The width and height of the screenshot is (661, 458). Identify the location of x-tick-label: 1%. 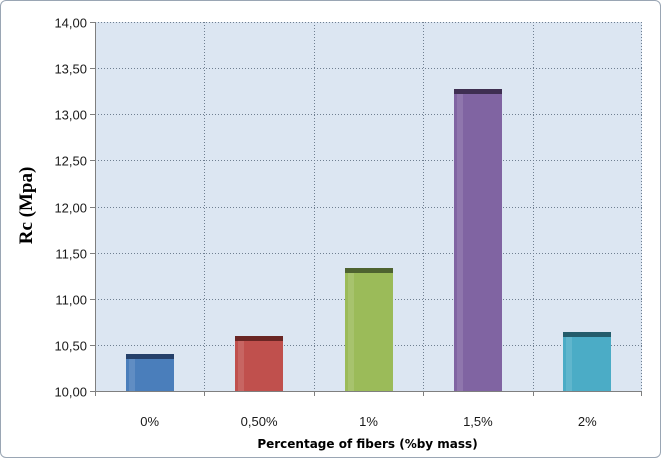
(368, 421).